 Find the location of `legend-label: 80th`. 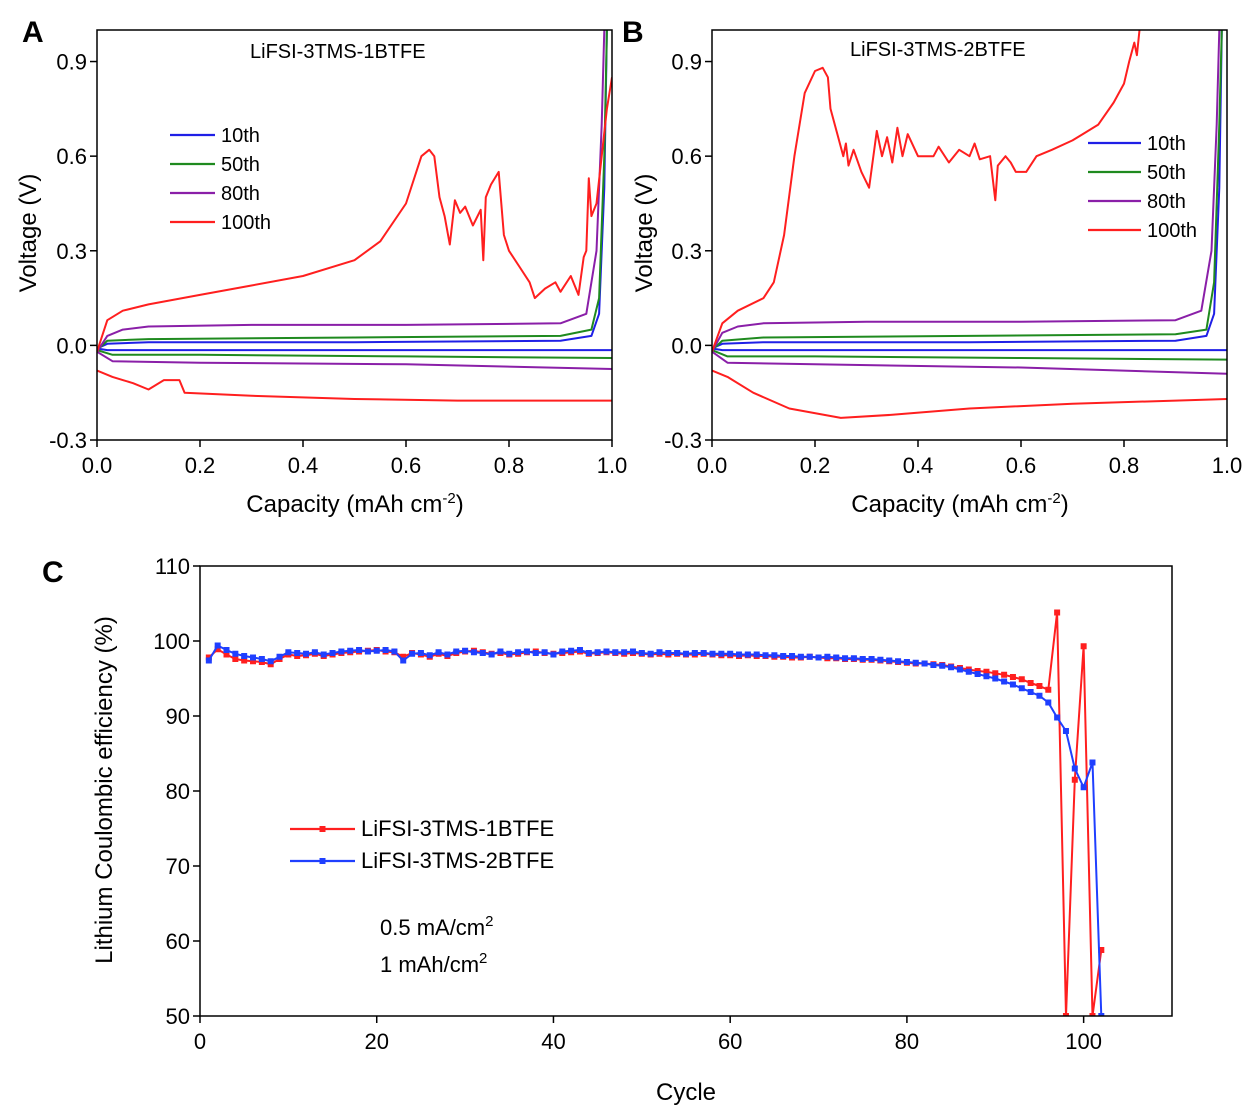

legend-label: 80th is located at coordinates (240, 194).